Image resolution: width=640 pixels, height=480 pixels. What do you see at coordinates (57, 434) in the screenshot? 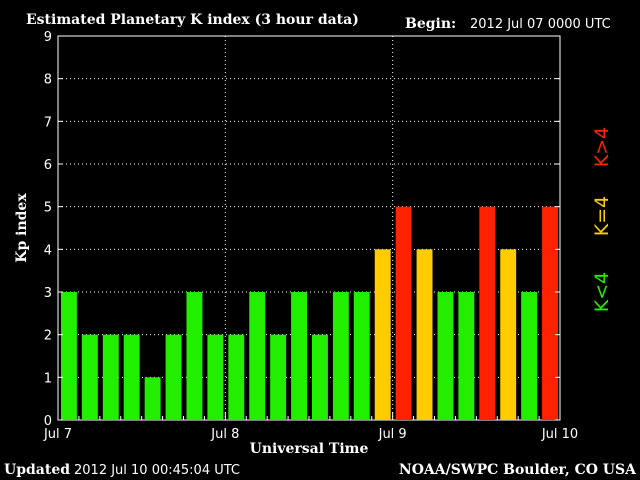
I see `x-tick-label: Jul 7` at bounding box center [57, 434].